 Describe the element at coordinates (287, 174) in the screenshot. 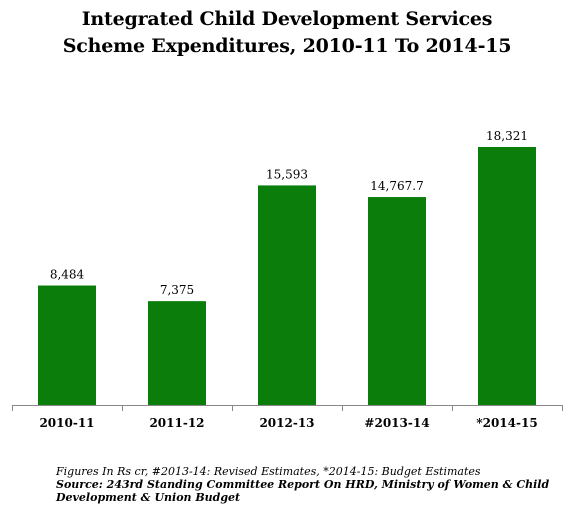

I see `data-label: 15,593` at that location.